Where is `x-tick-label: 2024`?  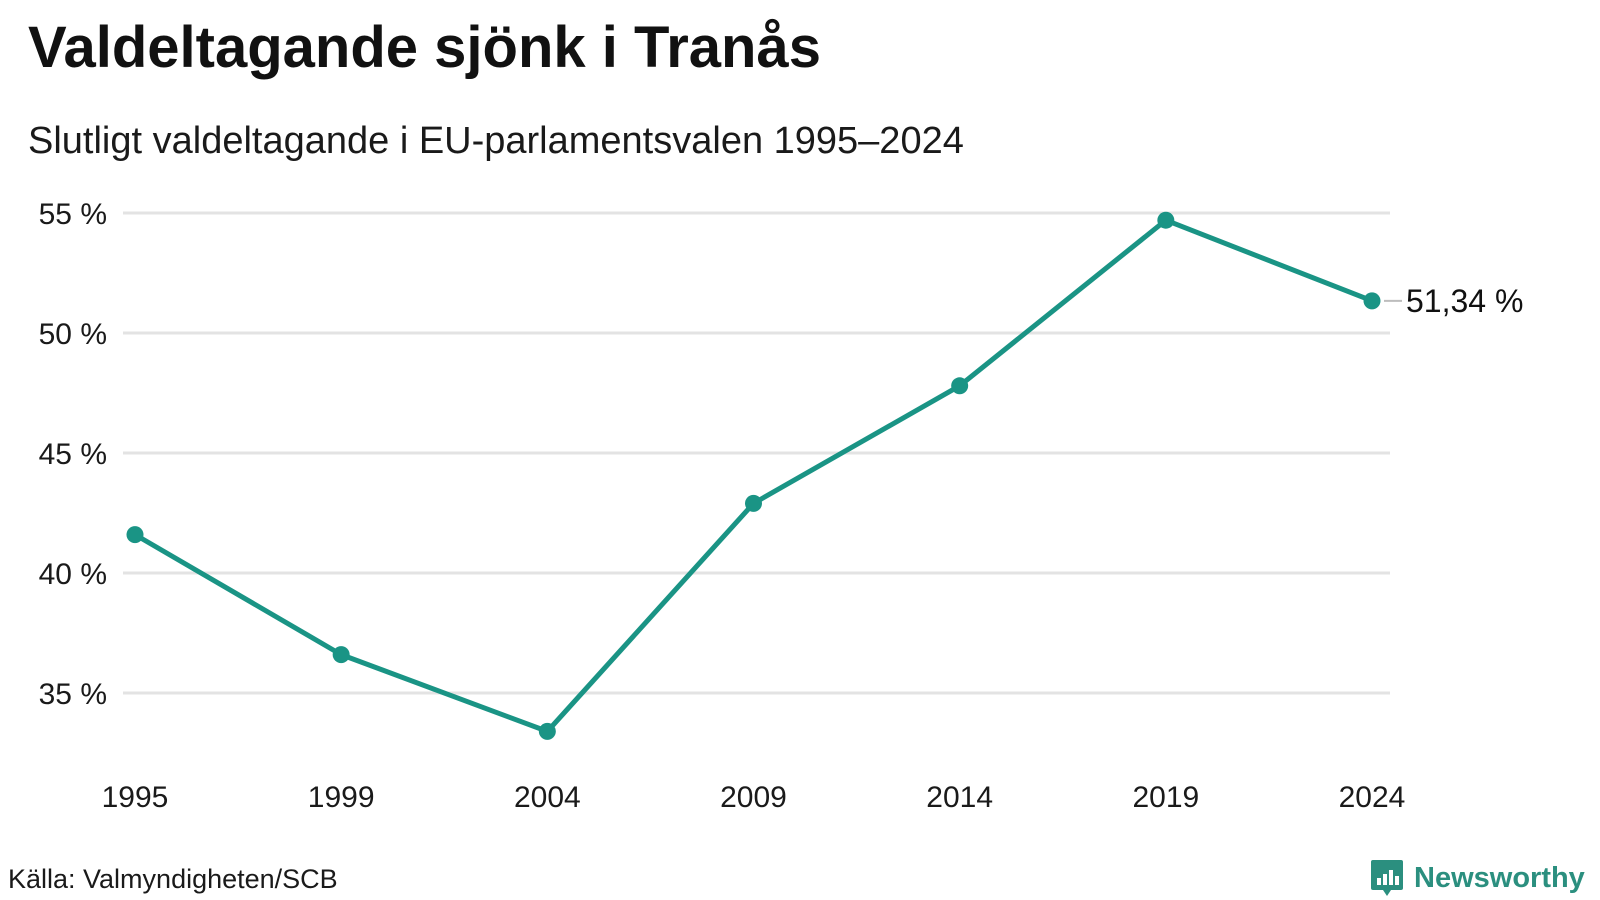
x-tick-label: 2024 is located at coordinates (1372, 797).